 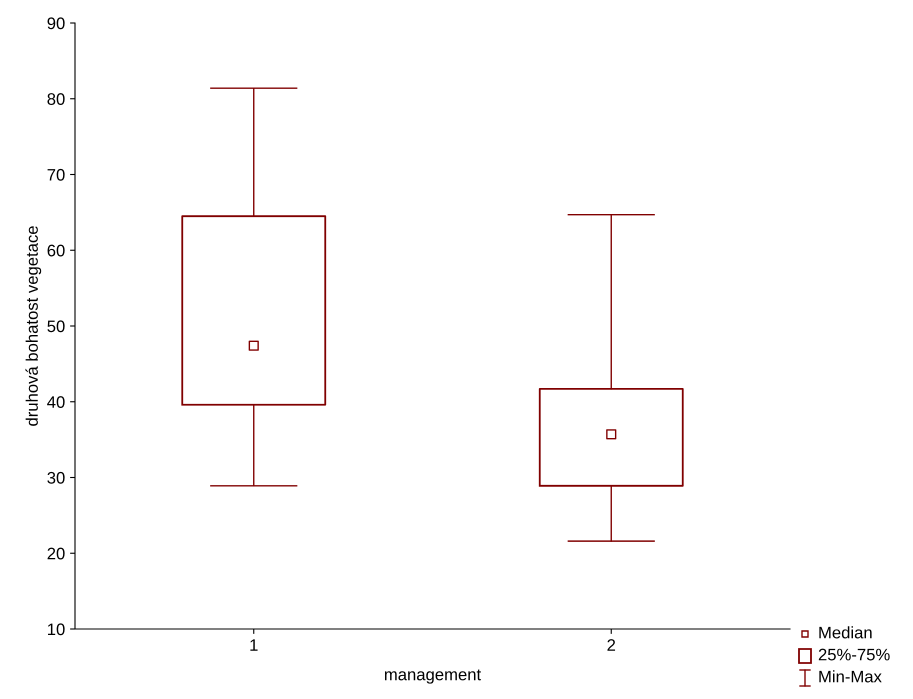 I want to click on x-tick-label: 1, so click(x=254, y=645).